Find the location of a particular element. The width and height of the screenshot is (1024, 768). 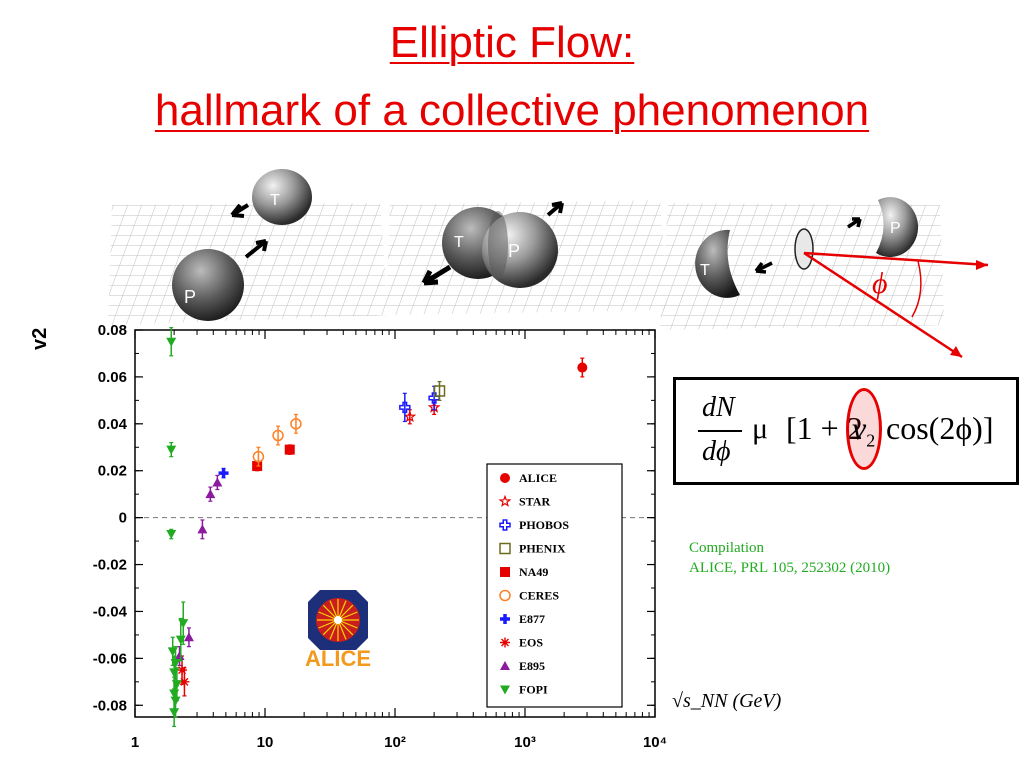

nucleus-target is located at coordinates (282, 197).